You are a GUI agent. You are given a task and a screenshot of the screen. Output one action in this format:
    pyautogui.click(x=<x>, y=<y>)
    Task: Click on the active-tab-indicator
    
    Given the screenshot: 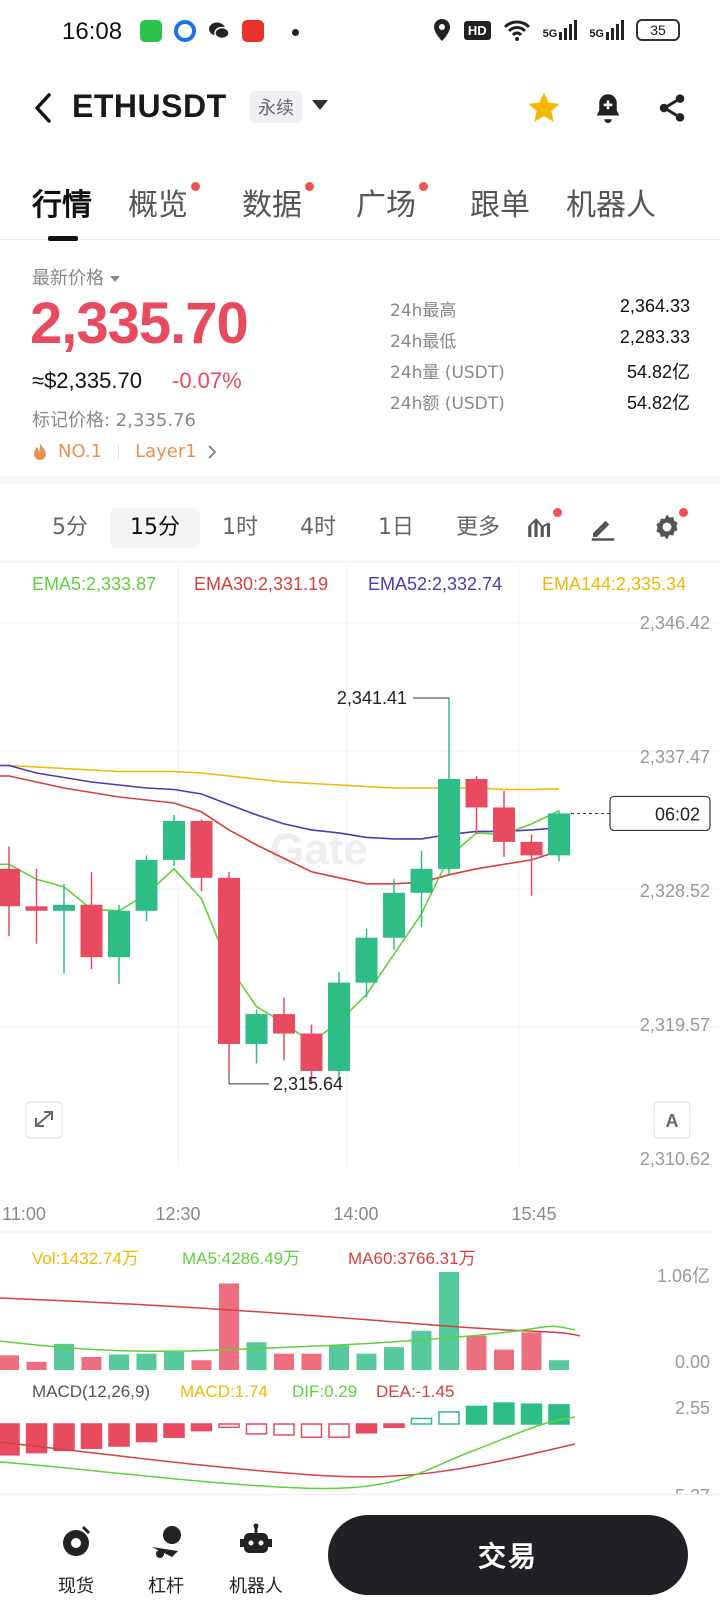 What is the action you would take?
    pyautogui.click(x=63, y=238)
    